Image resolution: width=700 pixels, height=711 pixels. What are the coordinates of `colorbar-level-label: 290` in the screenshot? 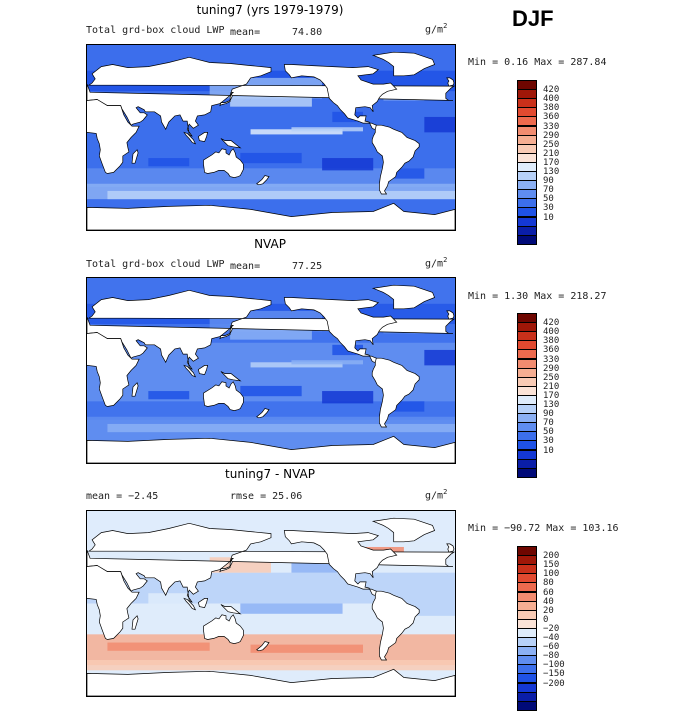 It's located at (551, 135).